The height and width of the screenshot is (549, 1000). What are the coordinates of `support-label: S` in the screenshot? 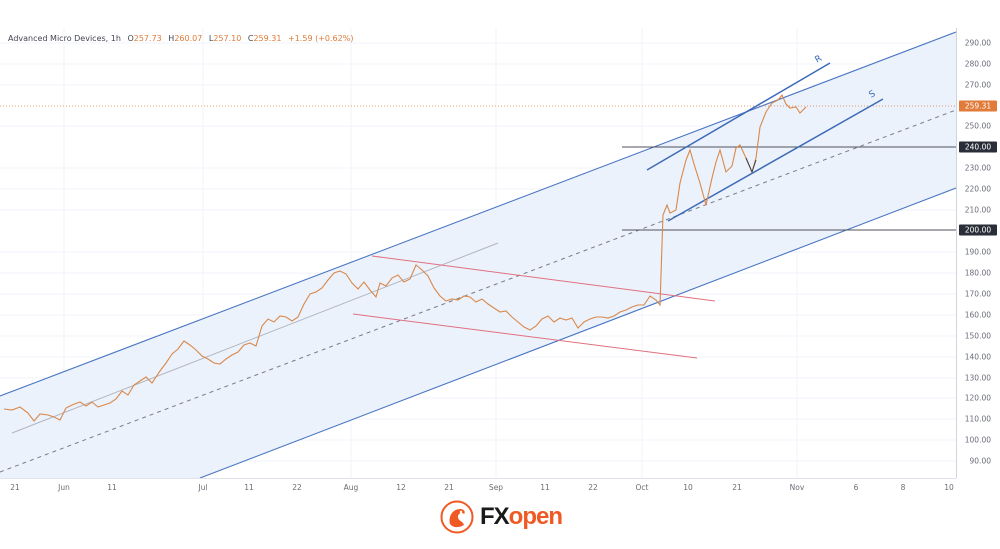 It's located at (873, 95).